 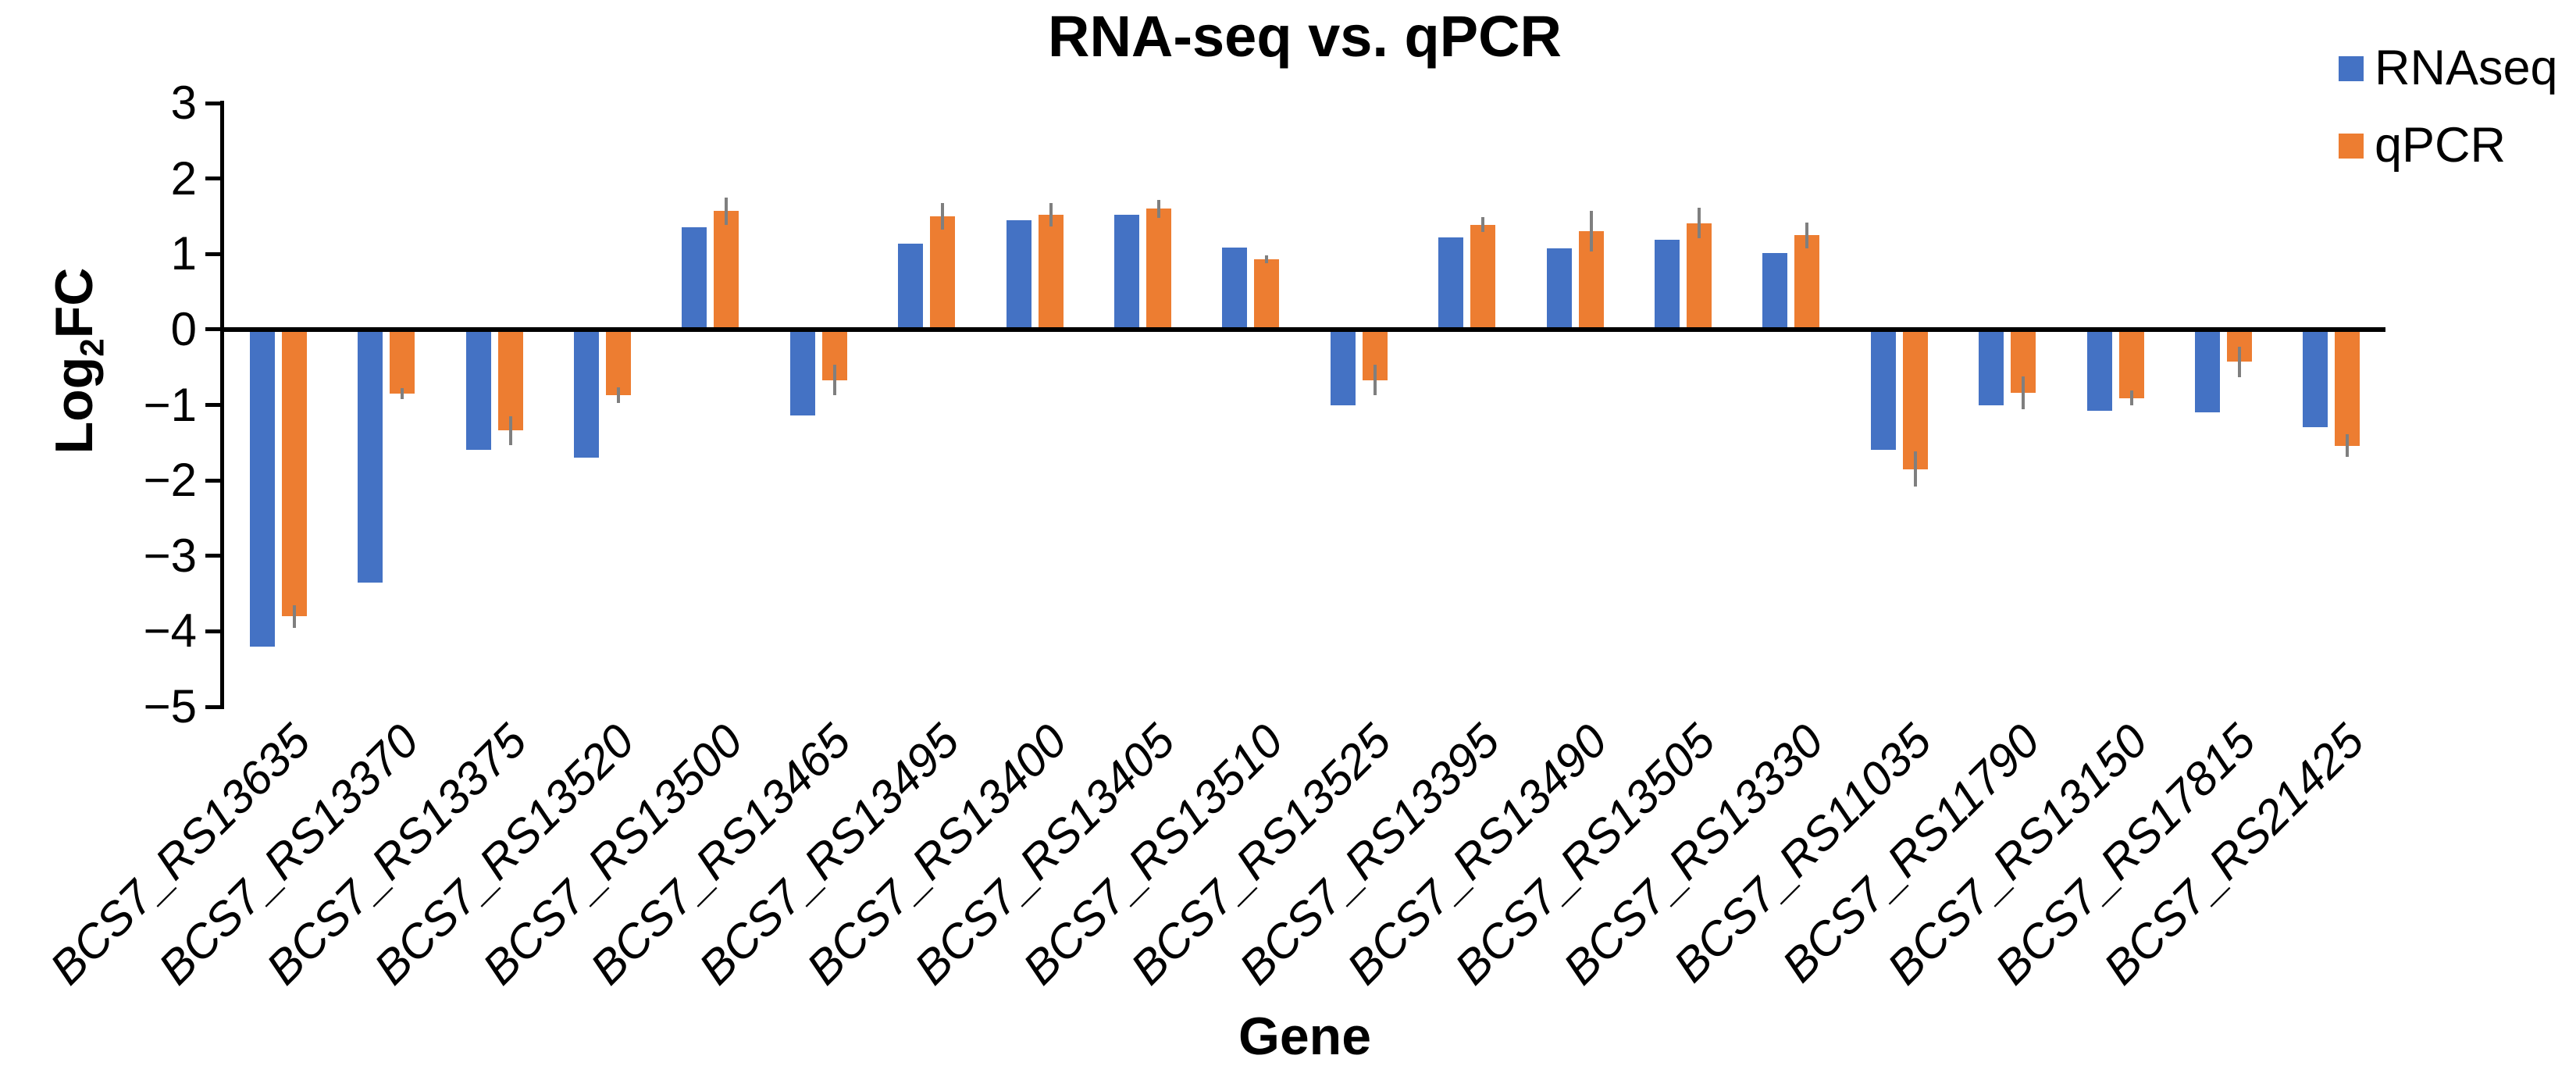 What do you see at coordinates (183, 103) in the screenshot?
I see `y-tick-label: 3` at bounding box center [183, 103].